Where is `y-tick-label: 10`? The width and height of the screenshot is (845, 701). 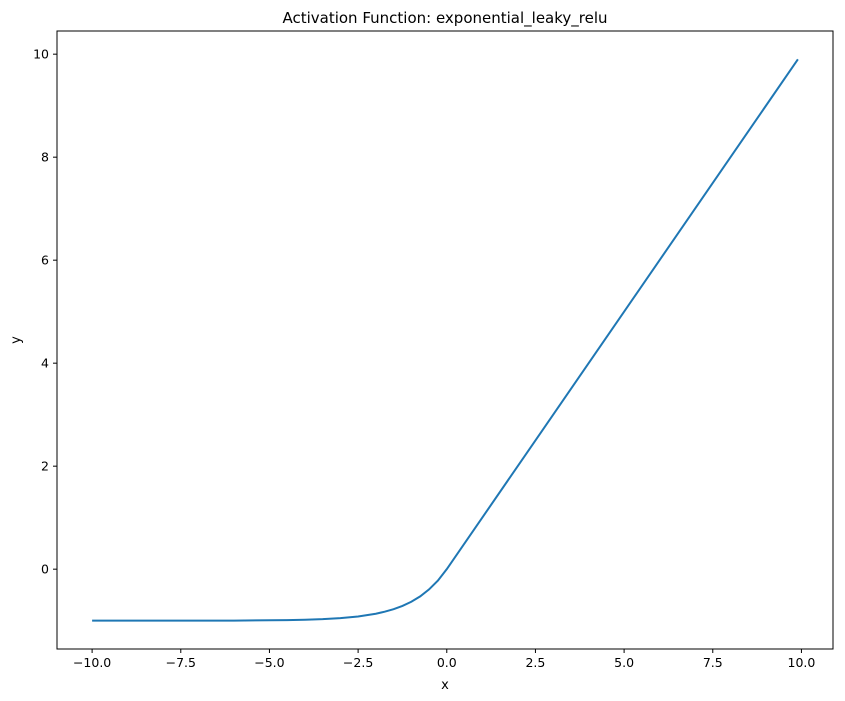
y-tick-label: 10 is located at coordinates (41, 54).